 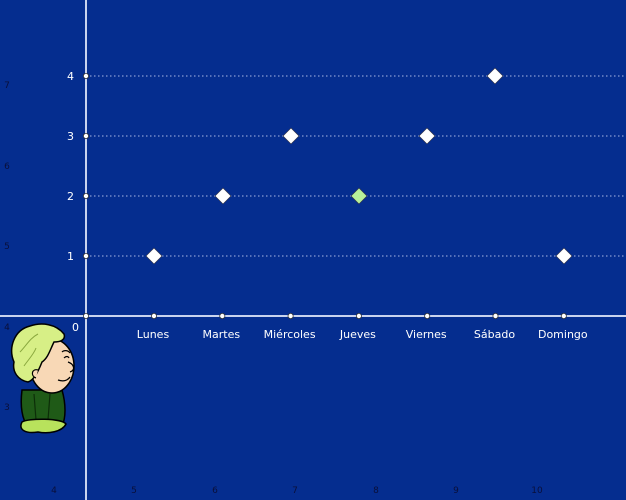 I want to click on outer-x-tick-label: 4, so click(x=54, y=491).